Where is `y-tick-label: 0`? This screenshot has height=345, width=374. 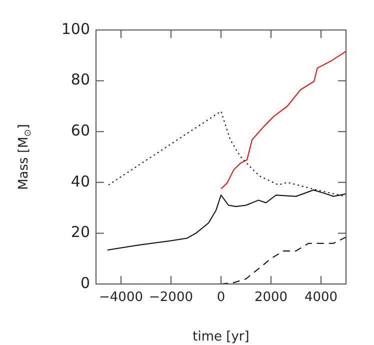
y-tick-label: 0 is located at coordinates (85, 283).